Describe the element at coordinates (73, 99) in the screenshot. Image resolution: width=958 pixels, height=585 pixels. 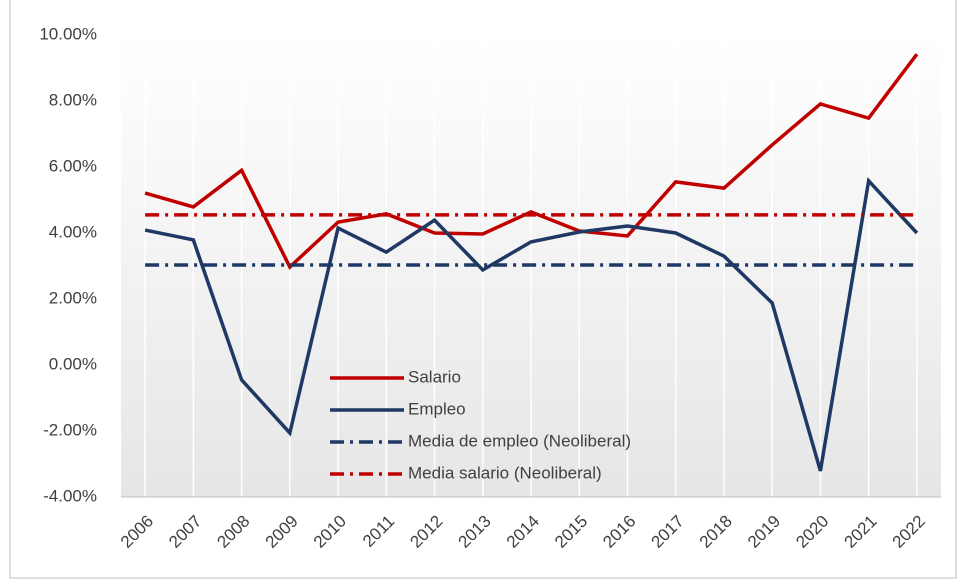
I see `y-tick-label: 8.00%` at that location.